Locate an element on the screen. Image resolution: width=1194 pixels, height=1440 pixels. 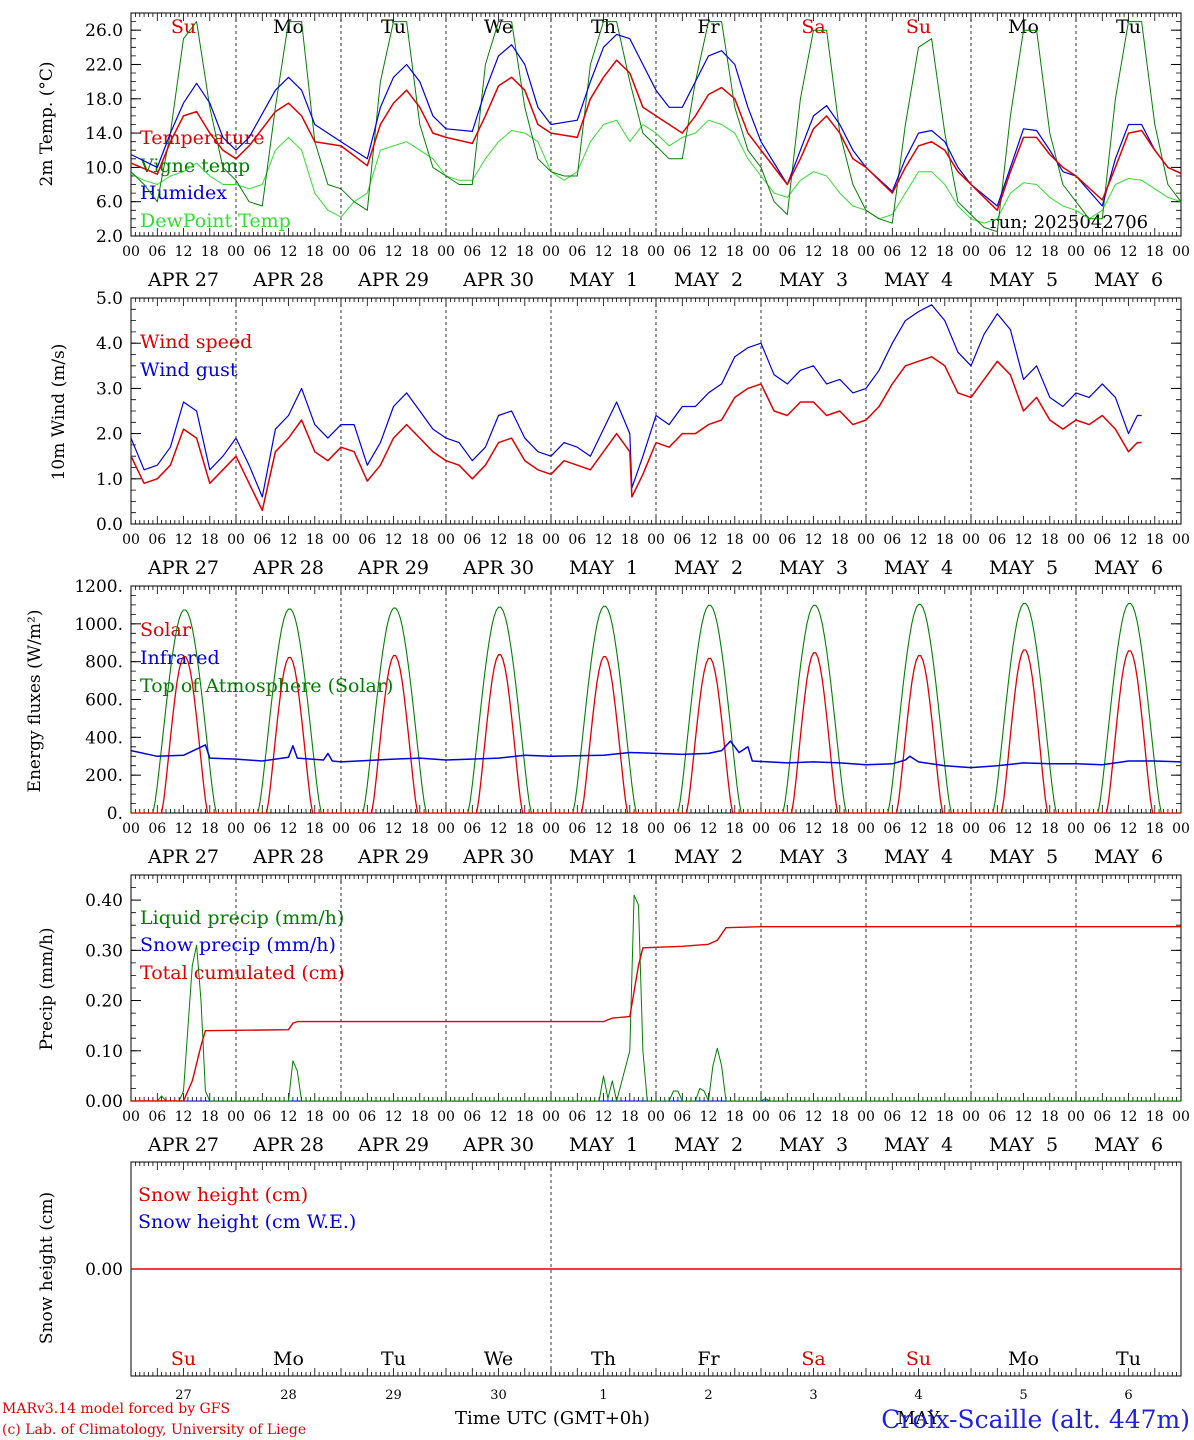
y-tick-label: 0.40 is located at coordinates (104, 901).